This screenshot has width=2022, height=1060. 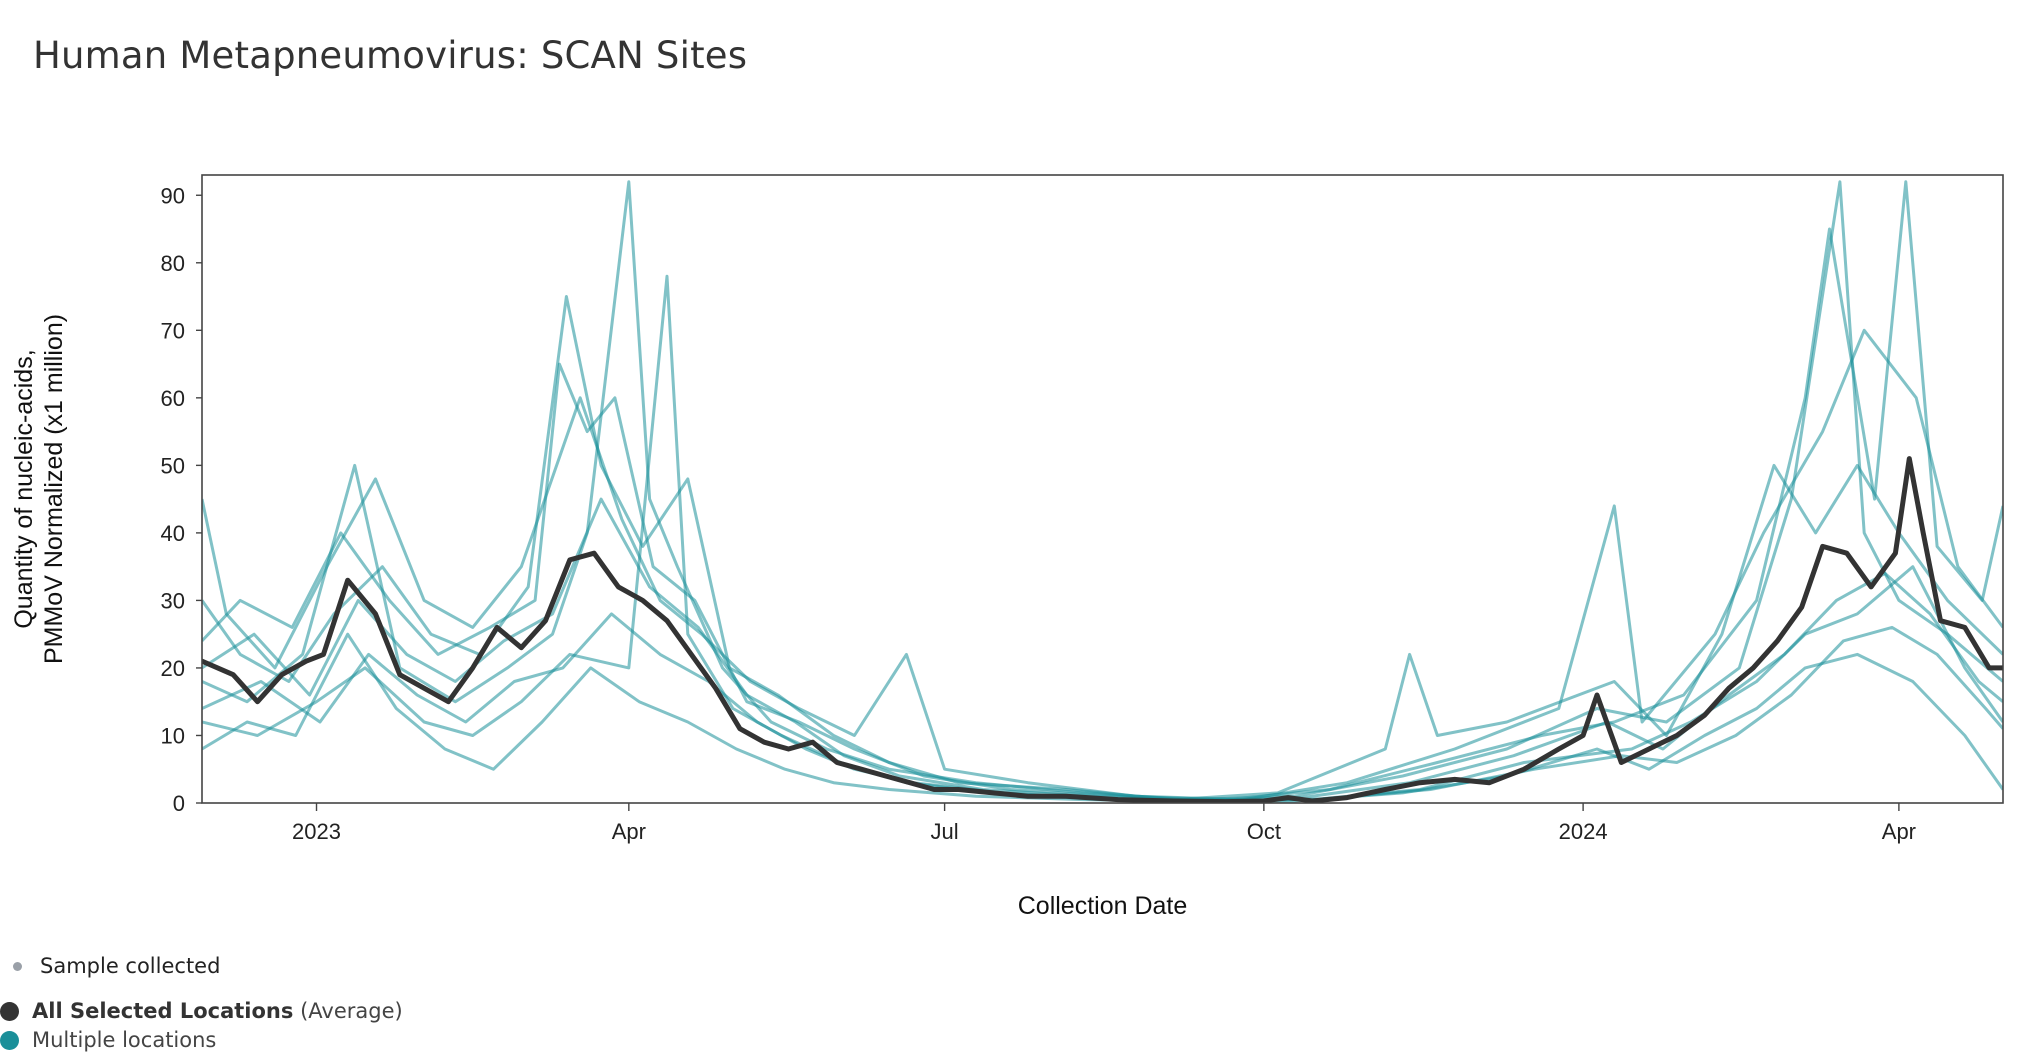 I want to click on average-dot-icon, so click(x=9, y=1011).